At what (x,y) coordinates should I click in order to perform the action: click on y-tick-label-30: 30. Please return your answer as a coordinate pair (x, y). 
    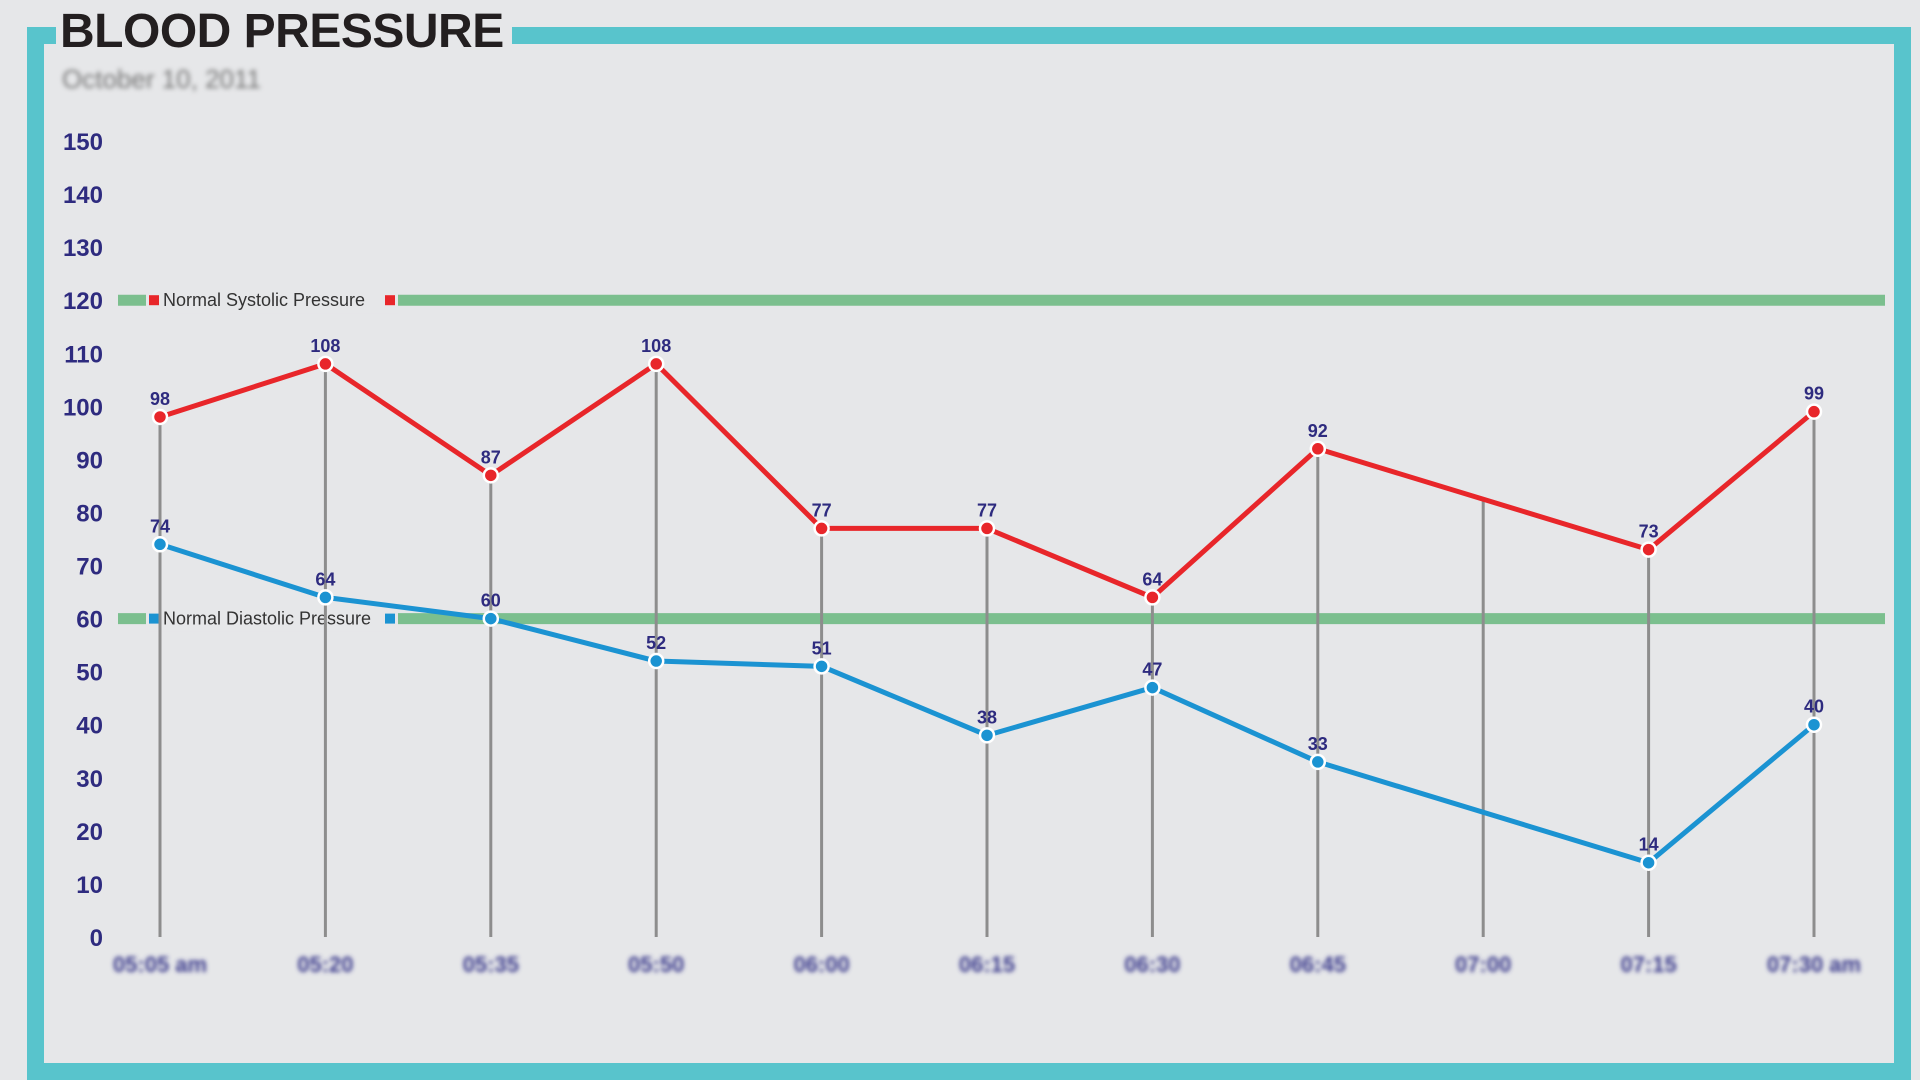
    Looking at the image, I should click on (89, 779).